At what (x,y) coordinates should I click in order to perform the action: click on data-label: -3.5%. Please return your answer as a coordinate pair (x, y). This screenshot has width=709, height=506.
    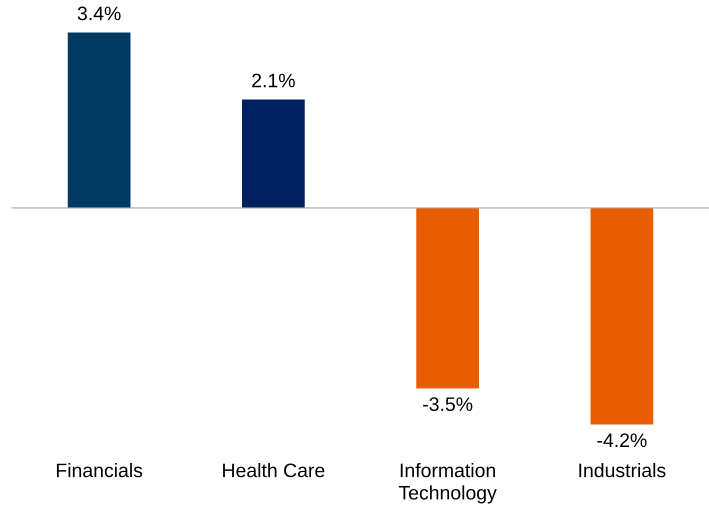
    Looking at the image, I should click on (447, 404).